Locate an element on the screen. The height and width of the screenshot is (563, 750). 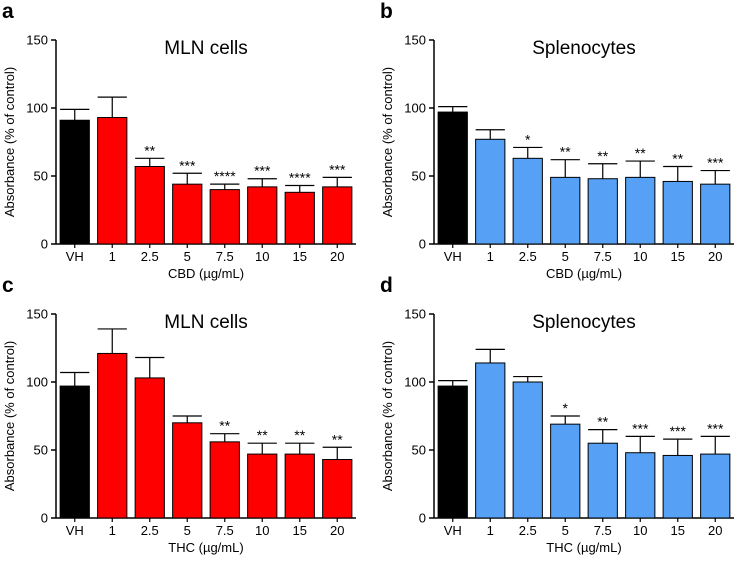
panel-letter: a is located at coordinates (8, 11).